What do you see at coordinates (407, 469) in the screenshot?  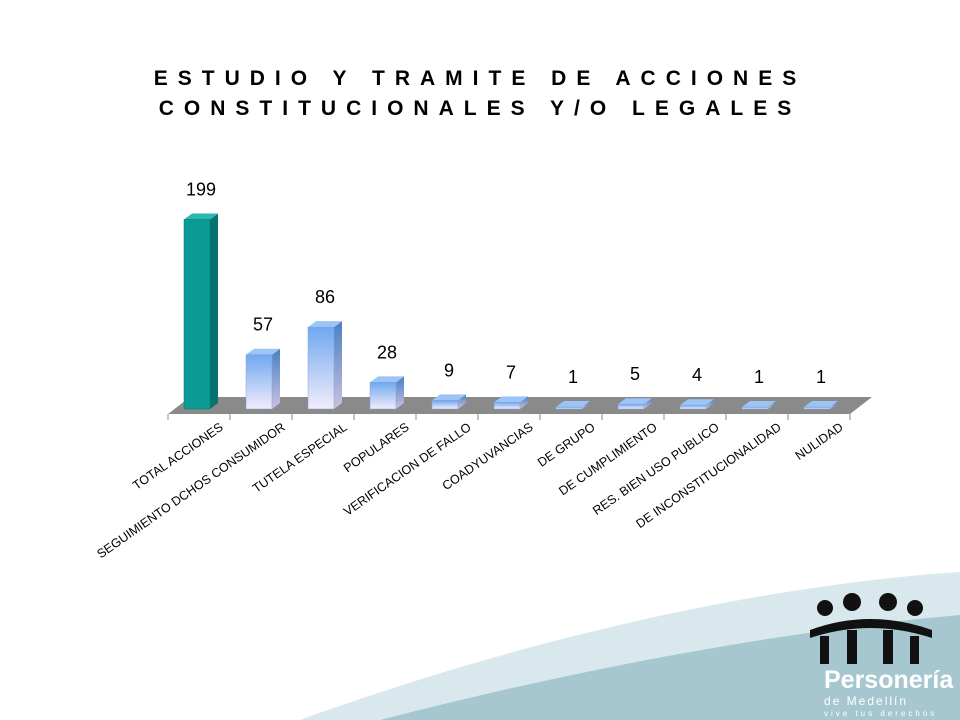 I see `category-label-5: VERIFICACION DE FALLO` at bounding box center [407, 469].